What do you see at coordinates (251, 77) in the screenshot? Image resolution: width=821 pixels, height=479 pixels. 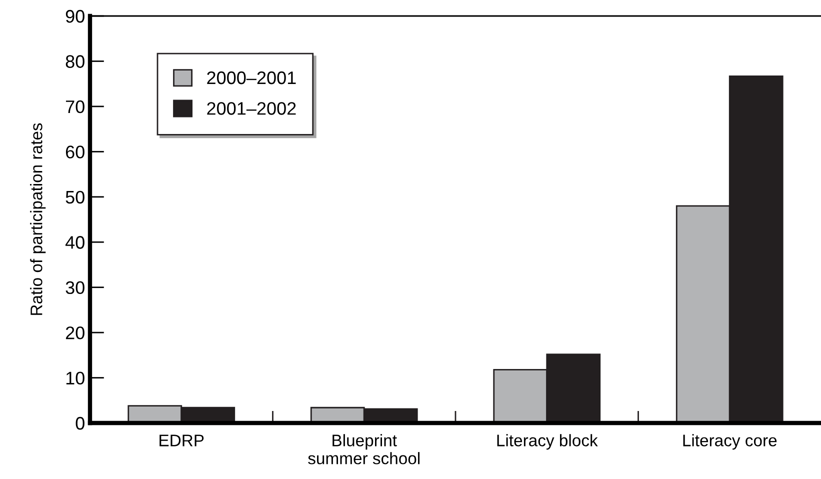 I see `legend-label: 2000–2001` at bounding box center [251, 77].